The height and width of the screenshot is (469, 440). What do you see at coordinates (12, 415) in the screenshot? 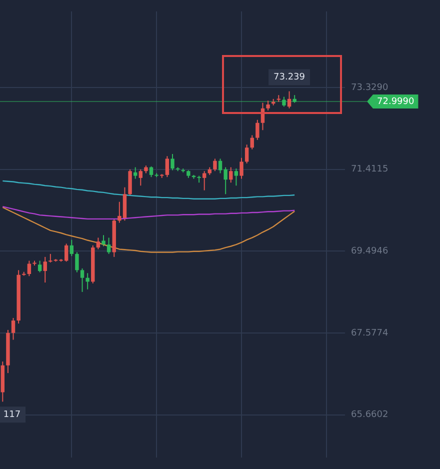
I see `annotation: 117` at bounding box center [12, 415].